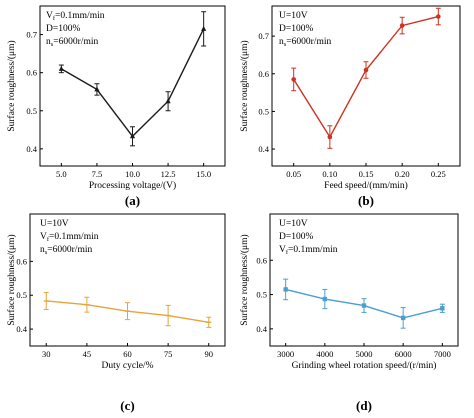 The image size is (474, 418). Describe the element at coordinates (366, 200) in the screenshot. I see `panel-label: (b)` at that location.